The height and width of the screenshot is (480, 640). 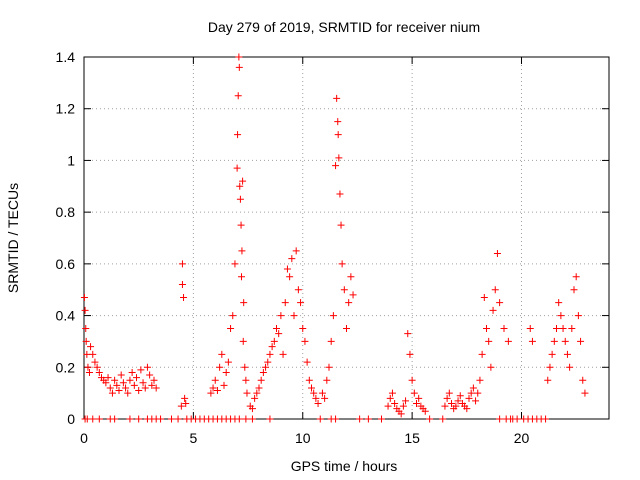 What do you see at coordinates (522, 438) in the screenshot?
I see `x-tick-label: 20` at bounding box center [522, 438].